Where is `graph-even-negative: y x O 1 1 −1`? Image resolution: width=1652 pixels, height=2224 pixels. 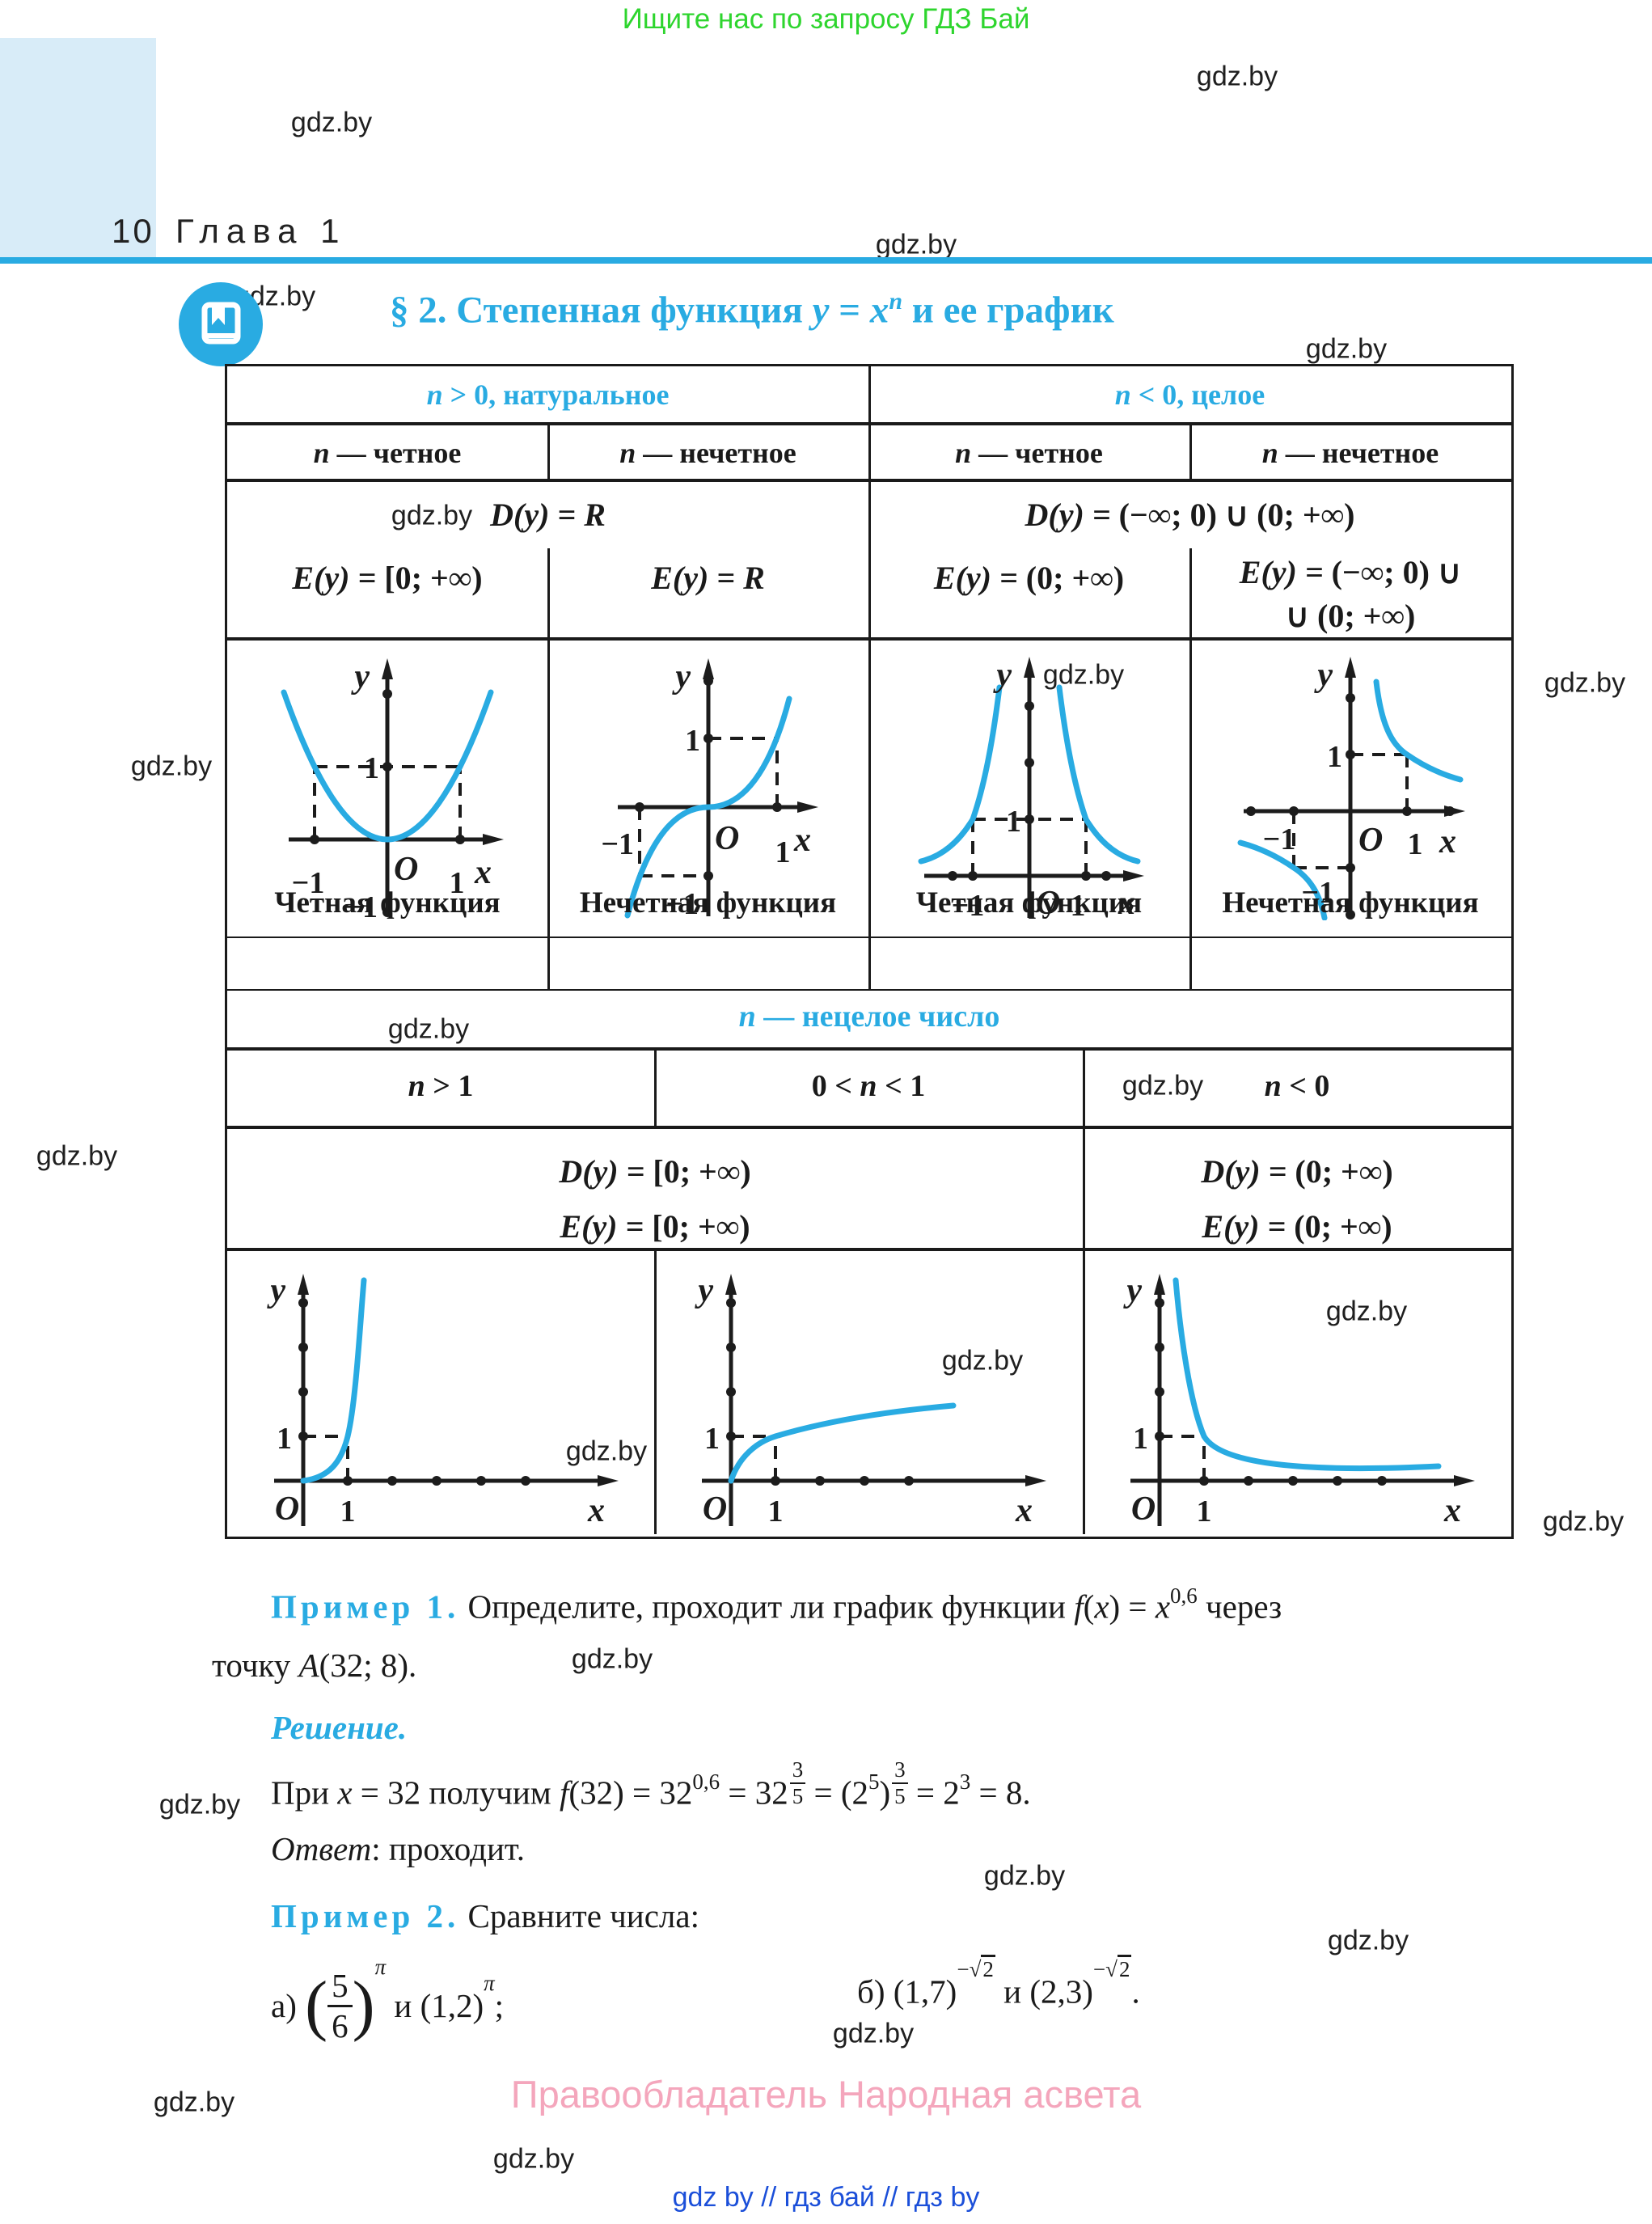
graph-even-negative: y x O 1 1 −1 is located at coordinates (1031, 788).